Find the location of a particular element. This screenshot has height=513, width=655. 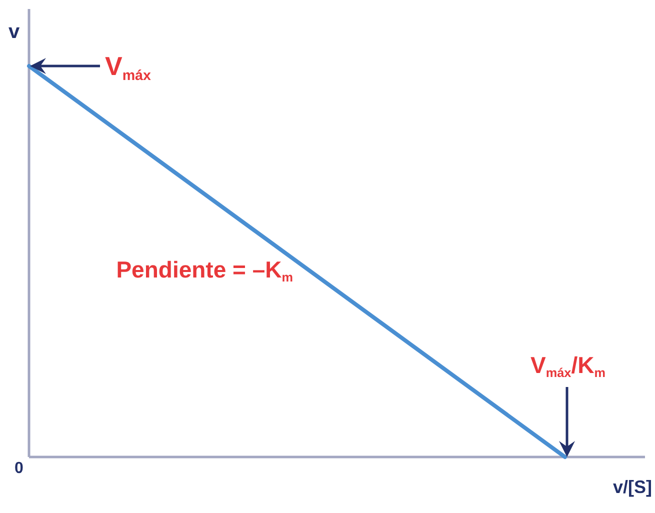

annotation: V$_{máx}$/K$_{m}$ is located at coordinates (568, 366).